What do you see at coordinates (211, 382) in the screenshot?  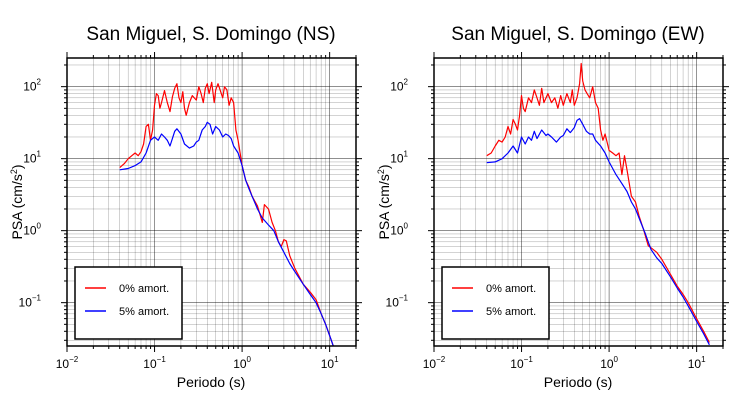 I see `x-axis-label-ns: Periodo (s)` at bounding box center [211, 382].